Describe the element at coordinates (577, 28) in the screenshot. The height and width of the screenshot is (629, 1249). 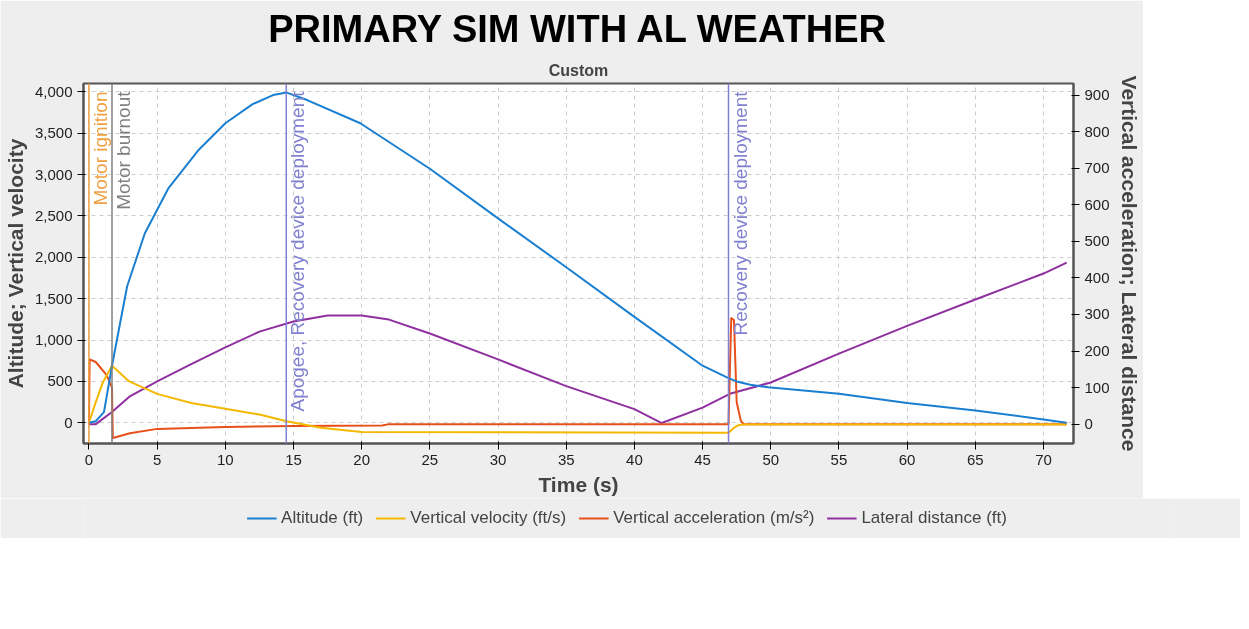
I see `chart-title: PRIMARY SIM WITH AL WEATHER` at that location.